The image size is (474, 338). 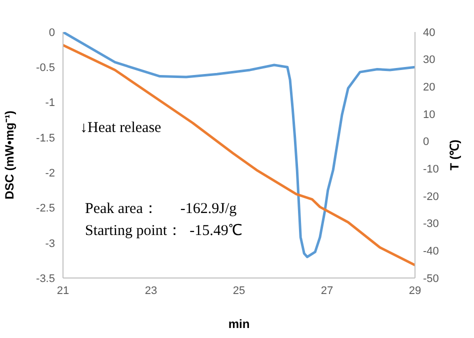 I want to click on annotation: Peak area： -162.9J/g, so click(x=161, y=209).